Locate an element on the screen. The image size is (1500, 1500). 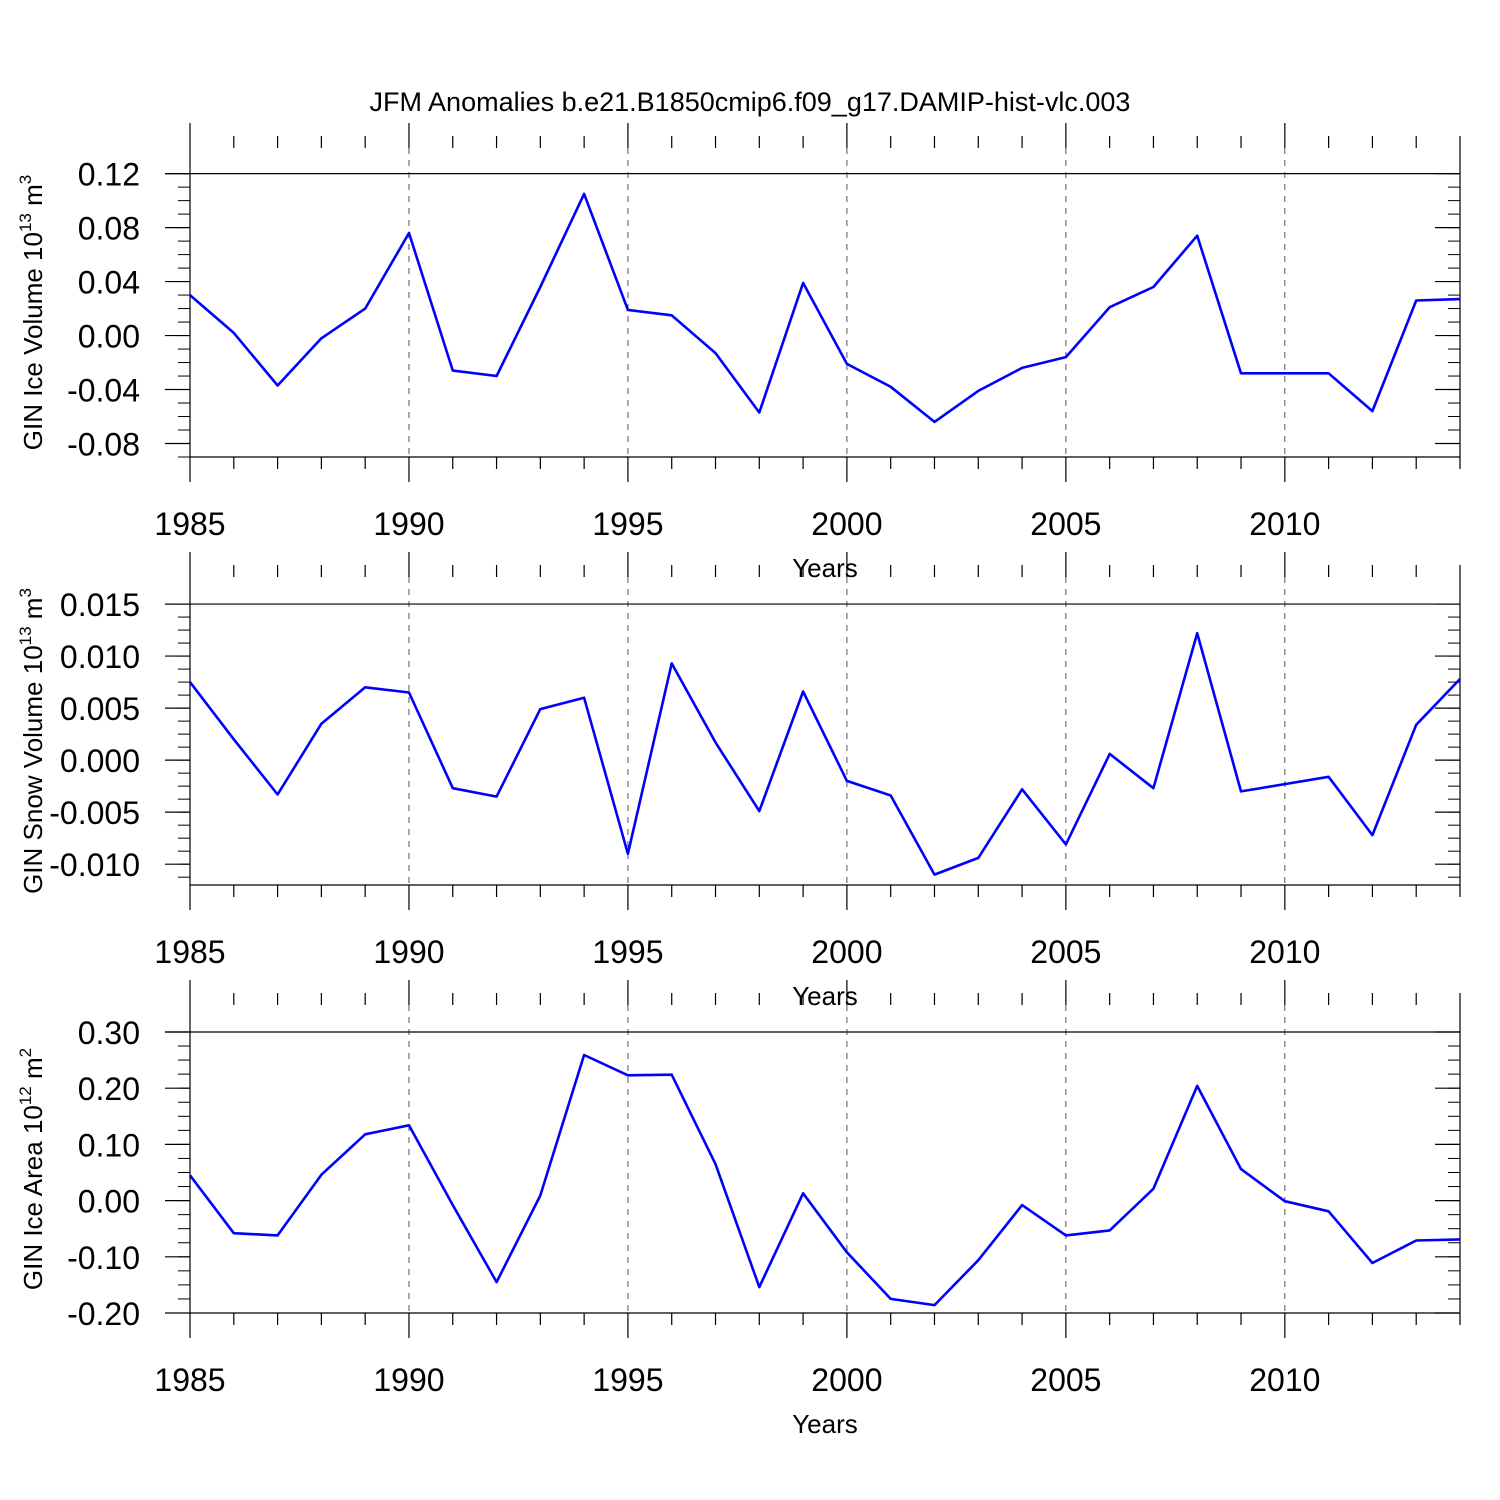
y-tick-label: -0.04 is located at coordinates (103, 391).